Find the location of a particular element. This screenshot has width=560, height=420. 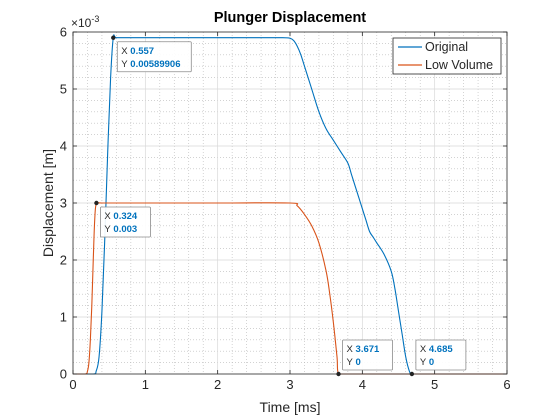

y-tick-label: 0 is located at coordinates (63, 374).